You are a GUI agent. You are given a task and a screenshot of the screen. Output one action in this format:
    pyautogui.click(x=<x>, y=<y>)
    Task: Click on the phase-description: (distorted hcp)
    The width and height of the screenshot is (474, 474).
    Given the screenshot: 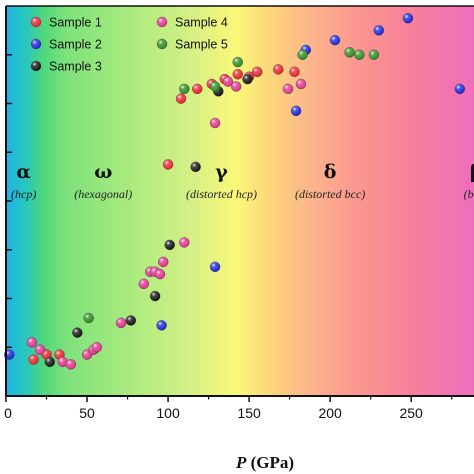 What is the action you would take?
    pyautogui.click(x=221, y=194)
    